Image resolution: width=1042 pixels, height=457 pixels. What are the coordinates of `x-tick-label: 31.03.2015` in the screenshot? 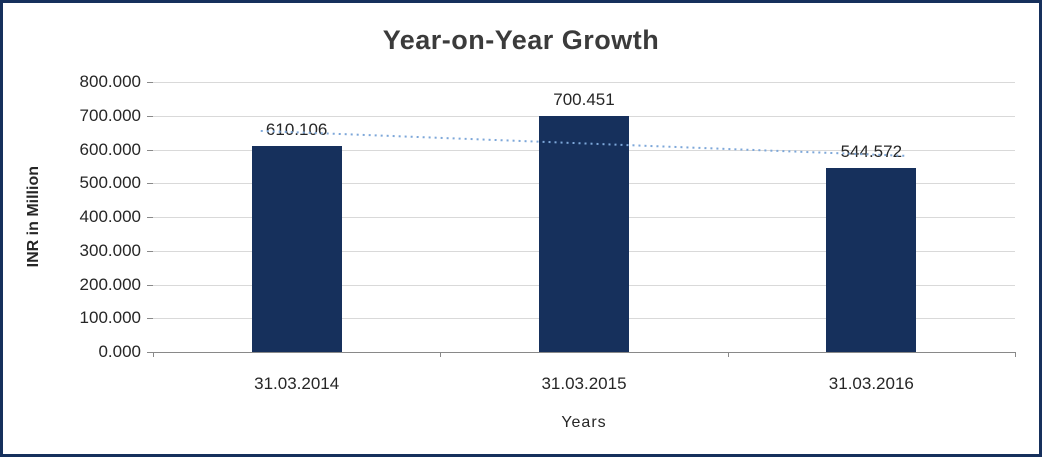 It's located at (584, 383).